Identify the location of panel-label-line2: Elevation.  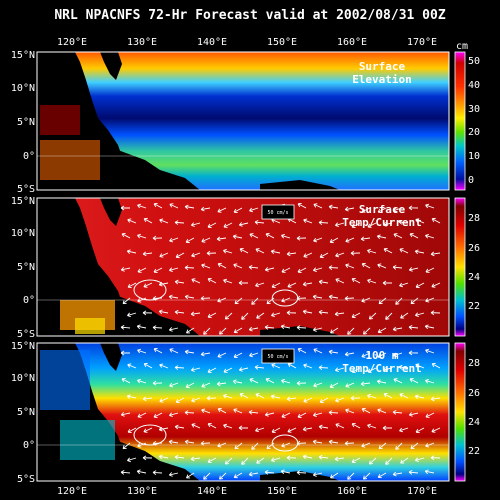
(382, 79).